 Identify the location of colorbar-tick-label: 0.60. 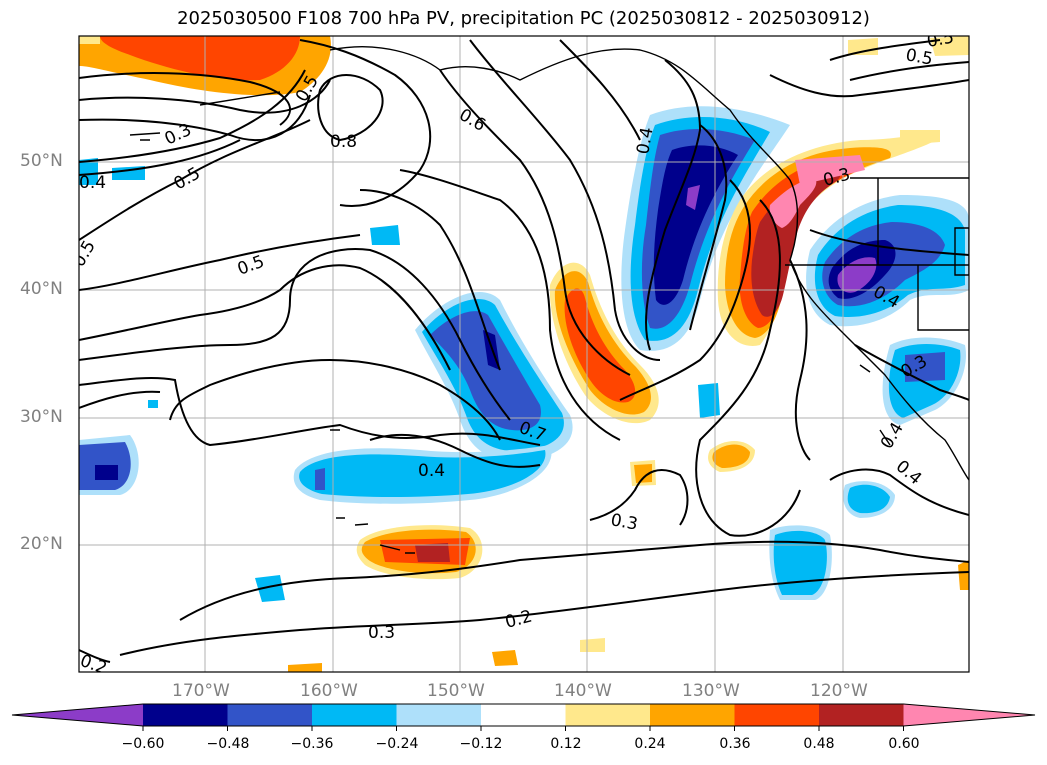
(904, 744).